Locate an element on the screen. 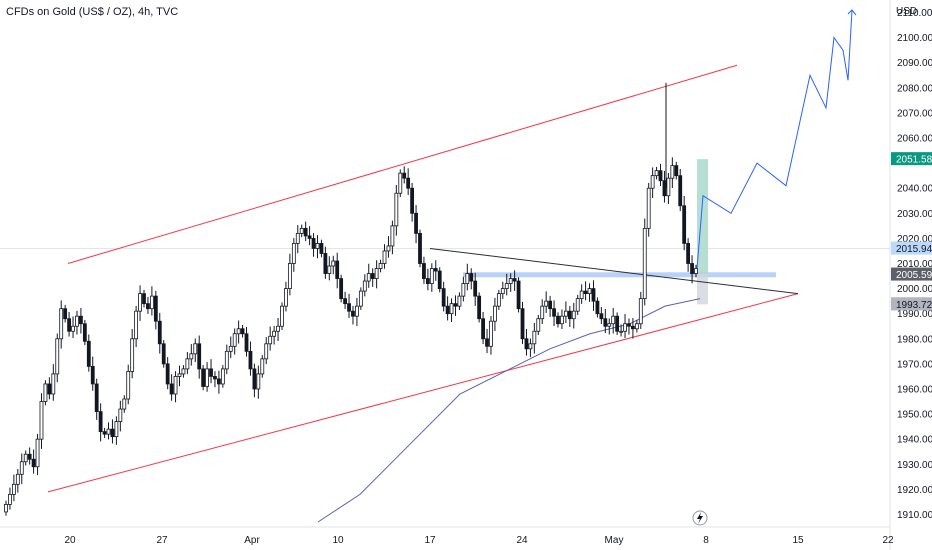  time-tick-label: 22 is located at coordinates (888, 540).